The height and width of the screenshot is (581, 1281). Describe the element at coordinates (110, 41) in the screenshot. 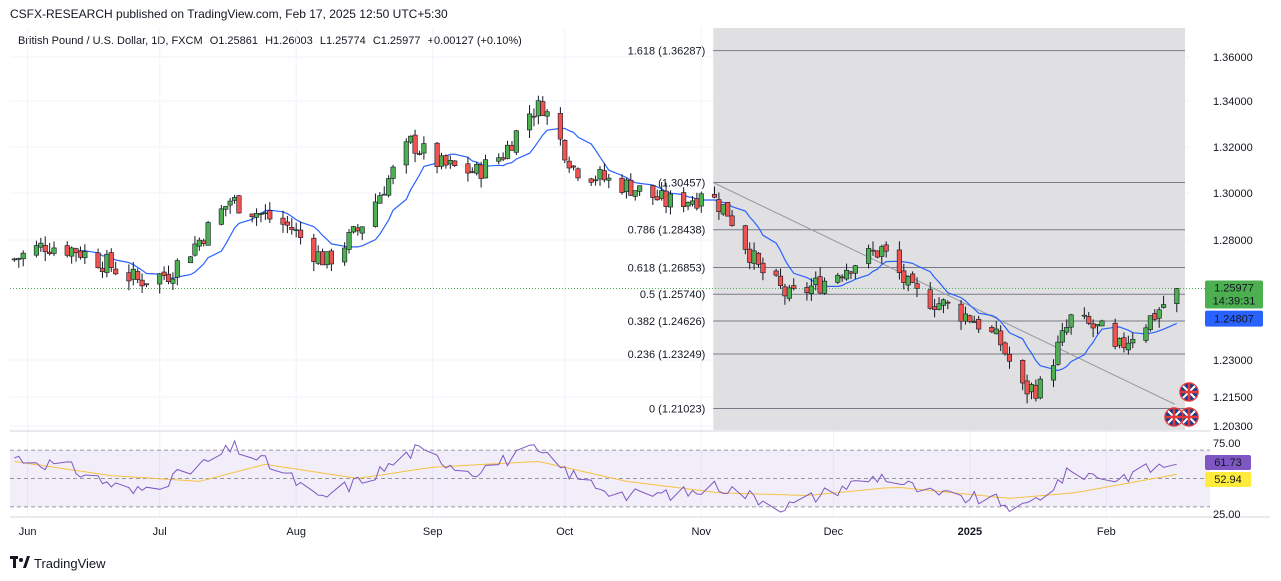

I see `symbol-name: British Pound / U.S. Dollar, 1D, FXCM` at that location.